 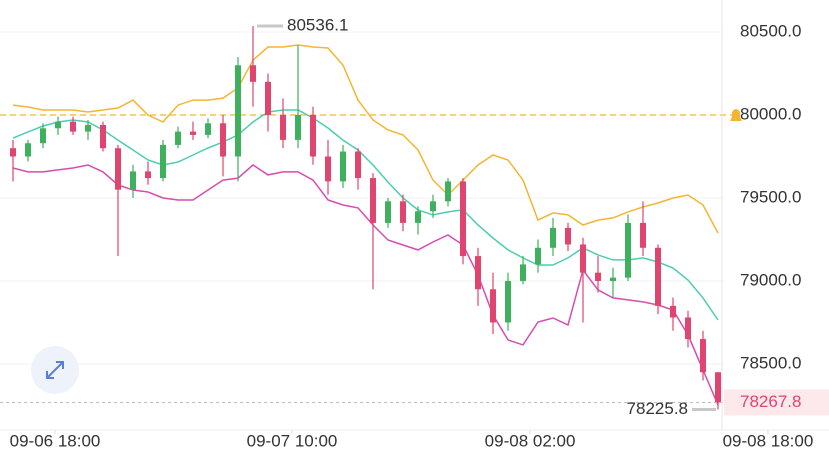 I want to click on y-tick-label: 79000.0, so click(x=770, y=279).